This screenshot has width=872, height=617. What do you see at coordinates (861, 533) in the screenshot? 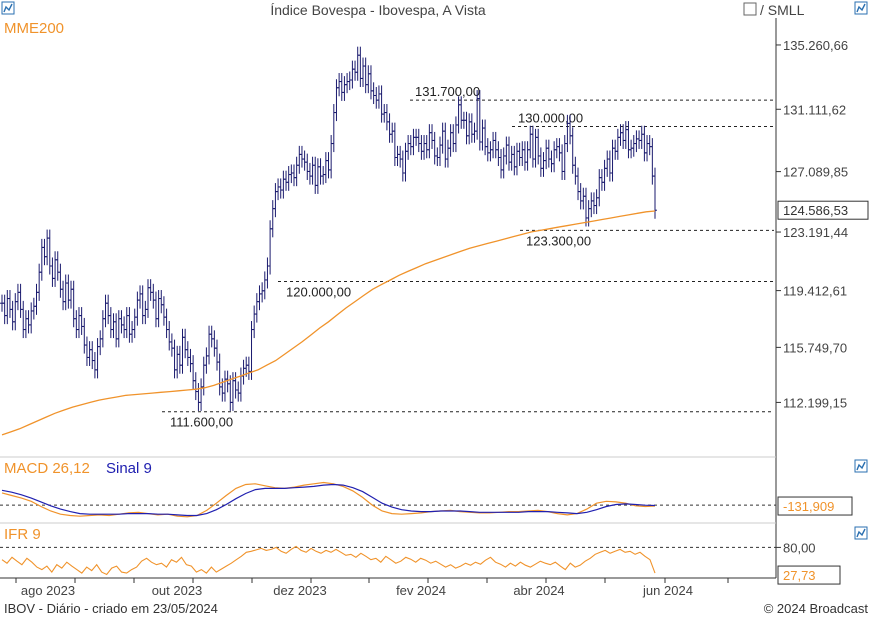
I see `ifr-menu-icon` at bounding box center [861, 533].